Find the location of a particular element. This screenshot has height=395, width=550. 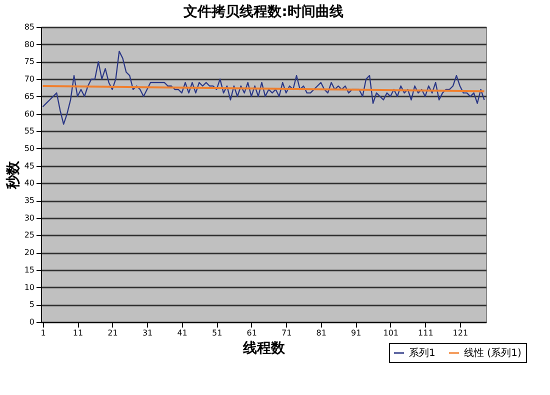

y-tick-label: 85 is located at coordinates (29, 27).